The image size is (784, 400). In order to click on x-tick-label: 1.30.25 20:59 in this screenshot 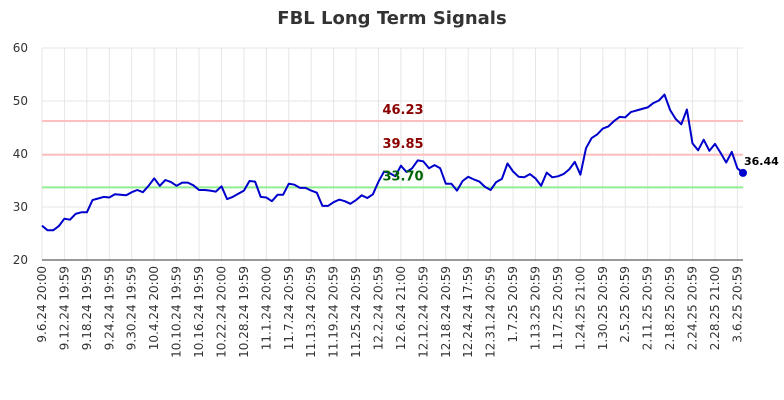, I will do `click(603, 308)`.